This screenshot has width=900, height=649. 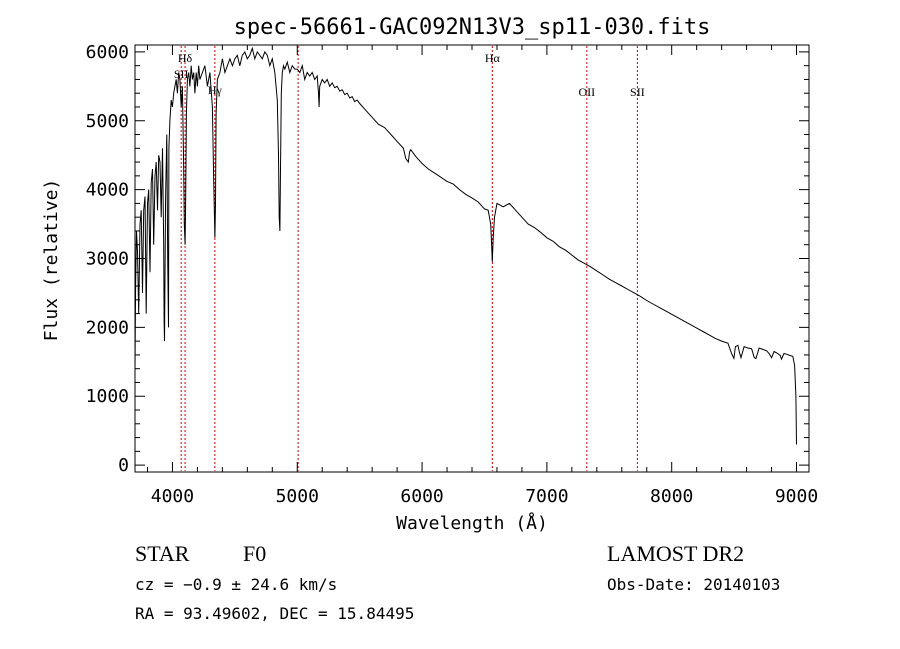 I want to click on object-subclass: F0, so click(x=254, y=553).